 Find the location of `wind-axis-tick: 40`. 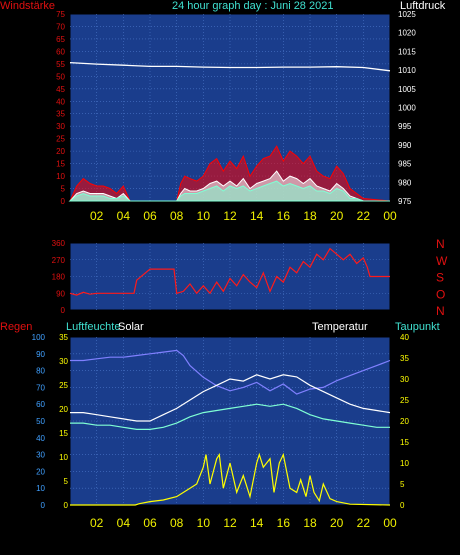

wind-axis-tick: 40 is located at coordinates (60, 101).